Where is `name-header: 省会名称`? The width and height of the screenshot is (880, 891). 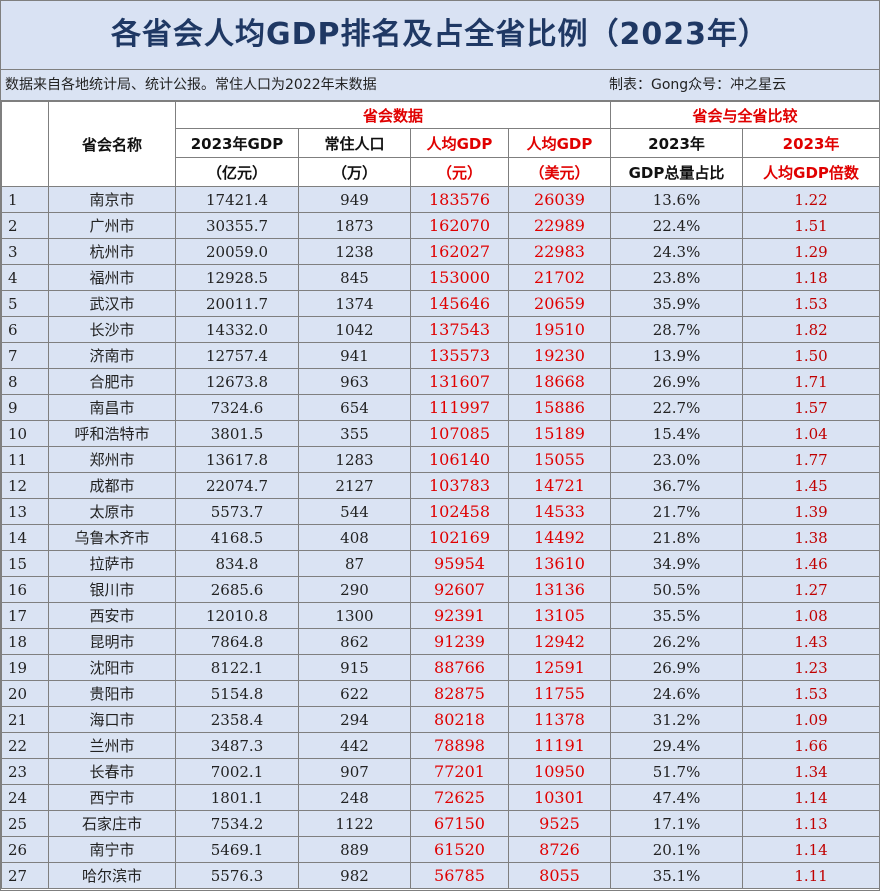 name-header: 省会名称 is located at coordinates (112, 144).